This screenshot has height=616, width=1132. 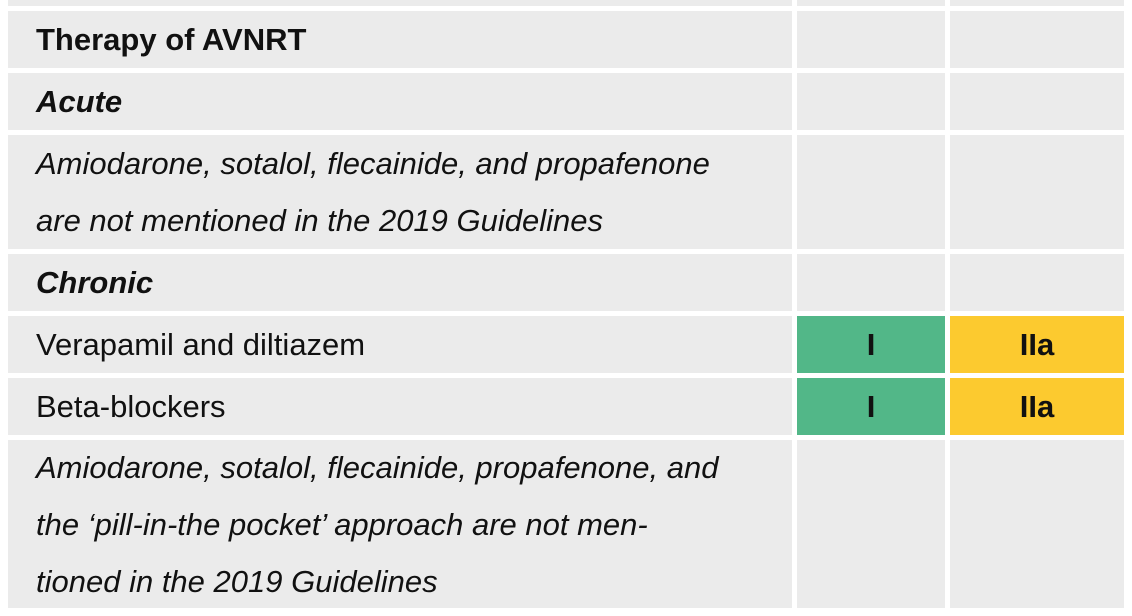 I want to click on acute-note-line-2: are not mentioned in the 2019 Guidelines, so click(x=320, y=220).